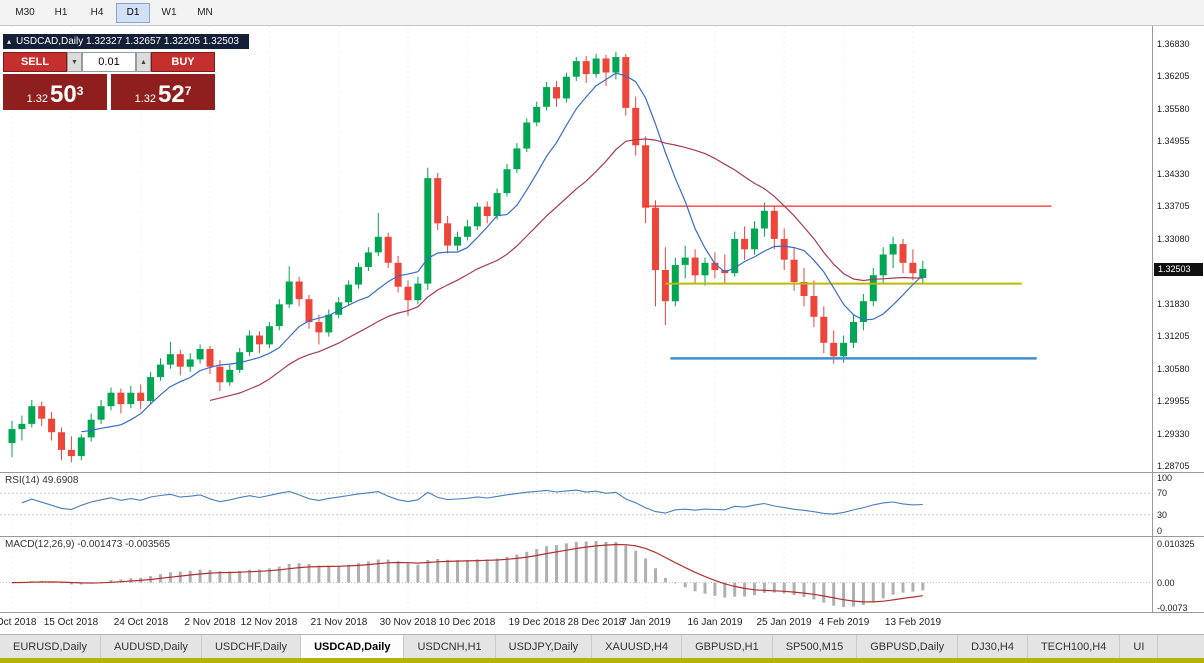  Describe the element at coordinates (251, 646) in the screenshot. I see `tab-usdchf-daily: USDCHF,Daily` at that location.